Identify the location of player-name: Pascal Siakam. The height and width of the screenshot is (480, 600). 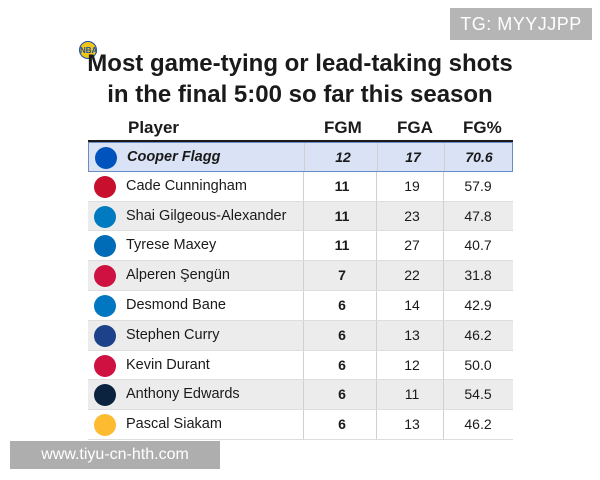
(174, 424).